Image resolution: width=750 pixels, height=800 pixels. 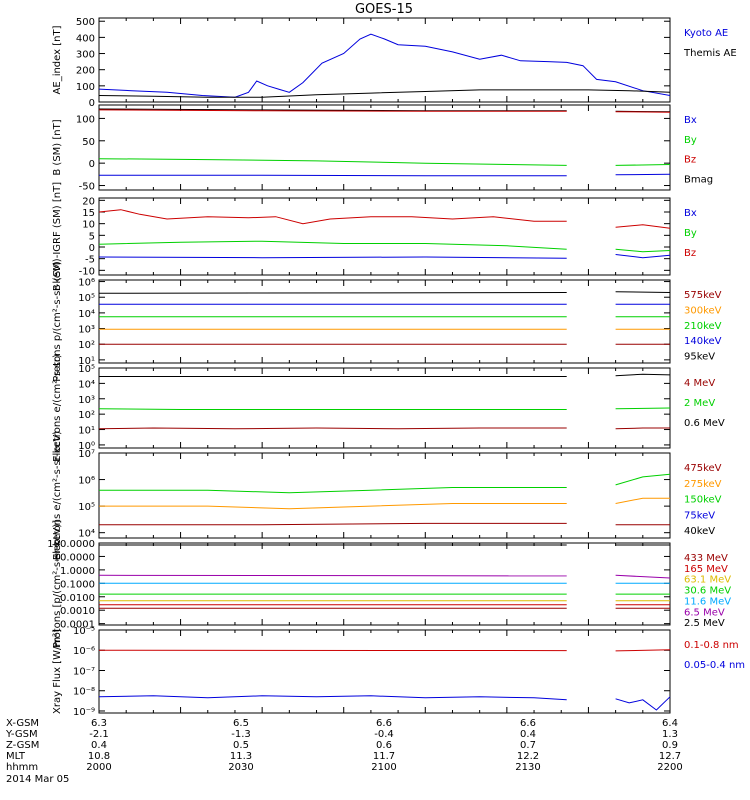 I want to click on legend-entry: 75keV, so click(x=699, y=515).